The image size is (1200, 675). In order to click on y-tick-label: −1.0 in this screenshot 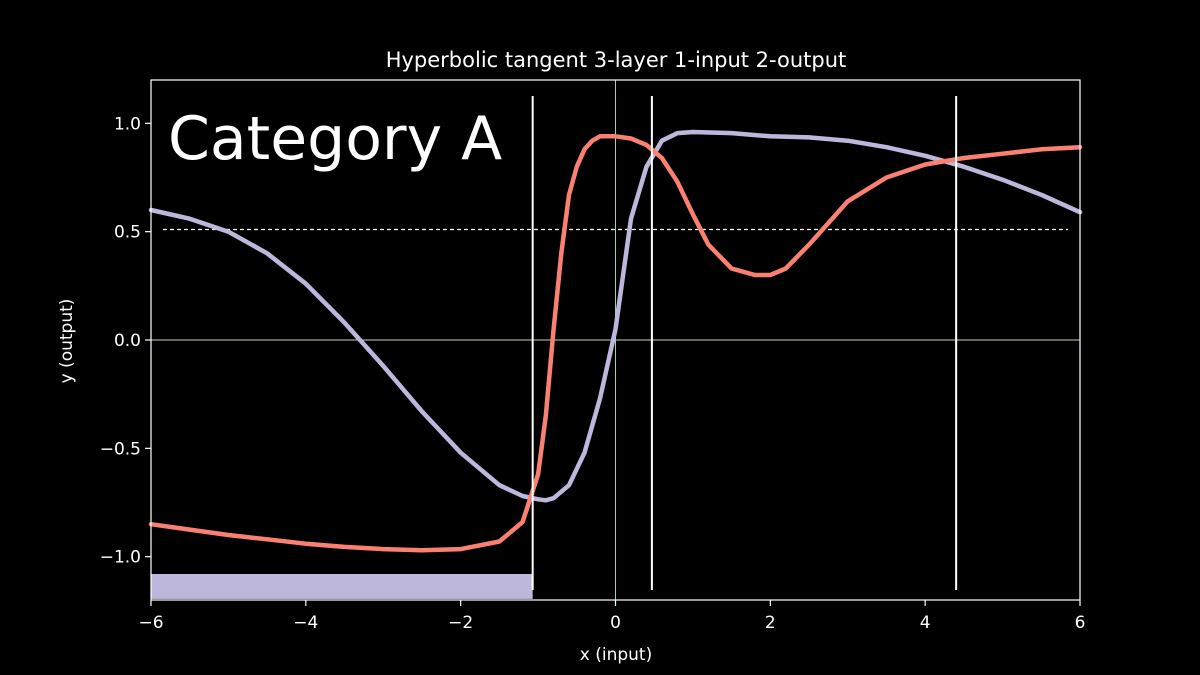, I will do `click(120, 558)`.